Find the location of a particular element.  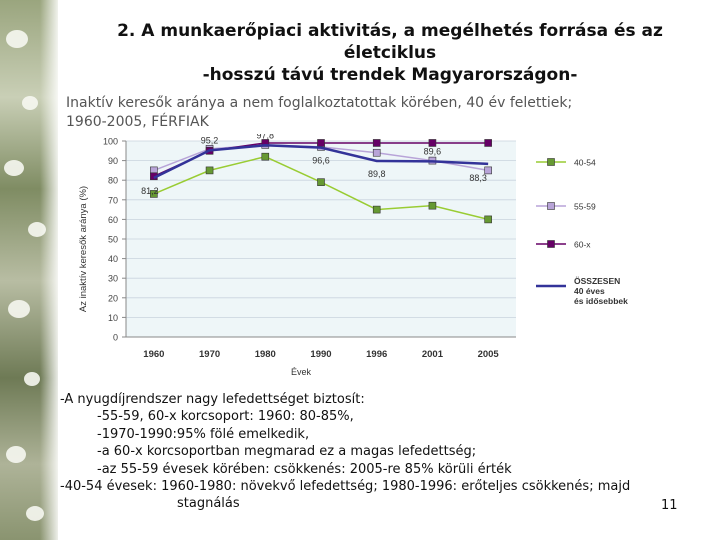

legend-label: 40-54 is located at coordinates (585, 163).